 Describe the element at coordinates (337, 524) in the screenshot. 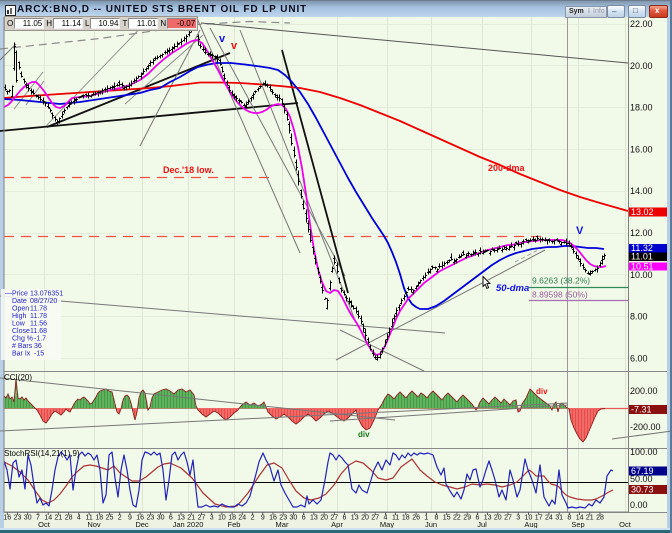

I see `svg-text: Apr` at that location.